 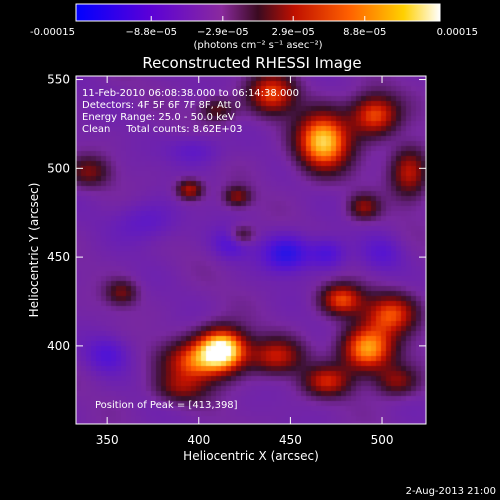 I want to click on chart-title: Reconstructed RHESSI Image, so click(x=251, y=63).